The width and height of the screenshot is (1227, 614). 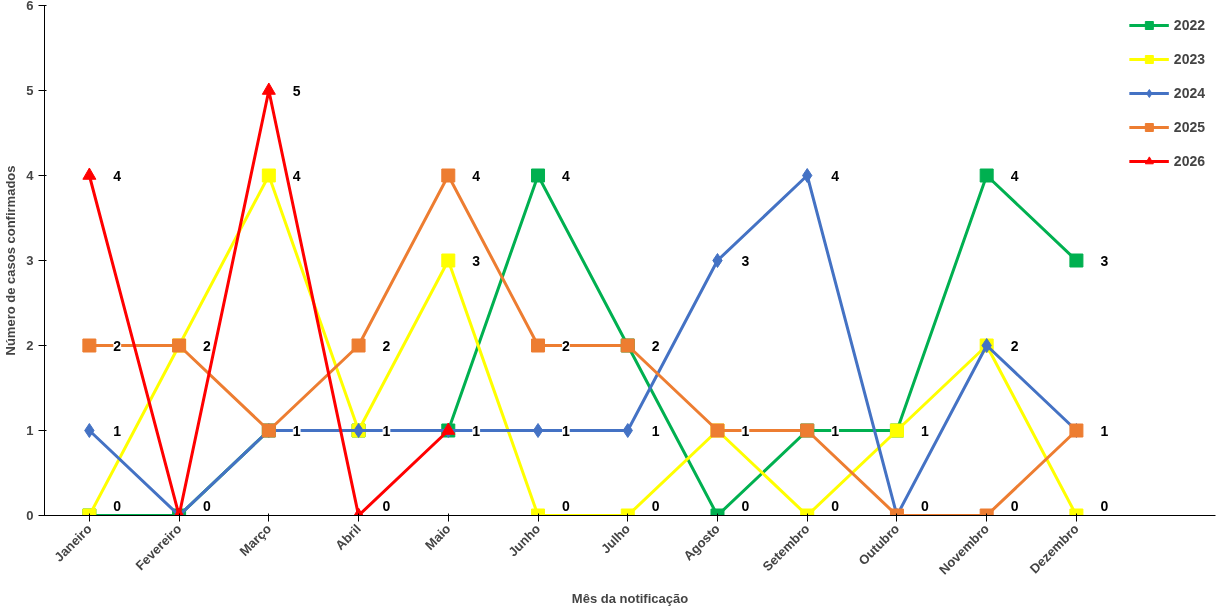 I want to click on legend-label: 2023, so click(x=1189, y=59).